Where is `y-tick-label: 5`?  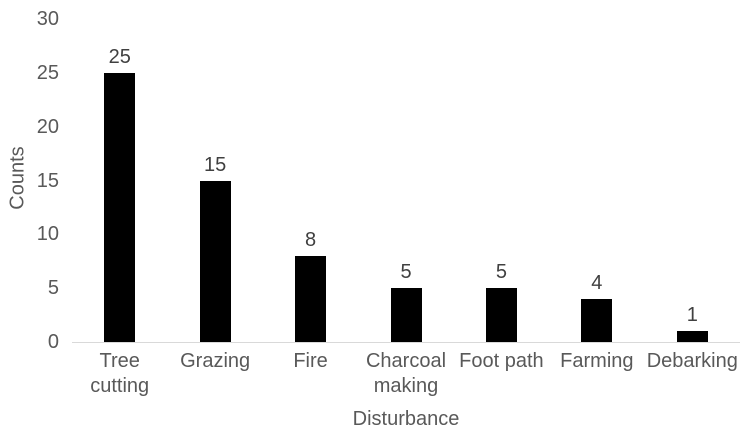
y-tick-label: 5 is located at coordinates (53, 288).